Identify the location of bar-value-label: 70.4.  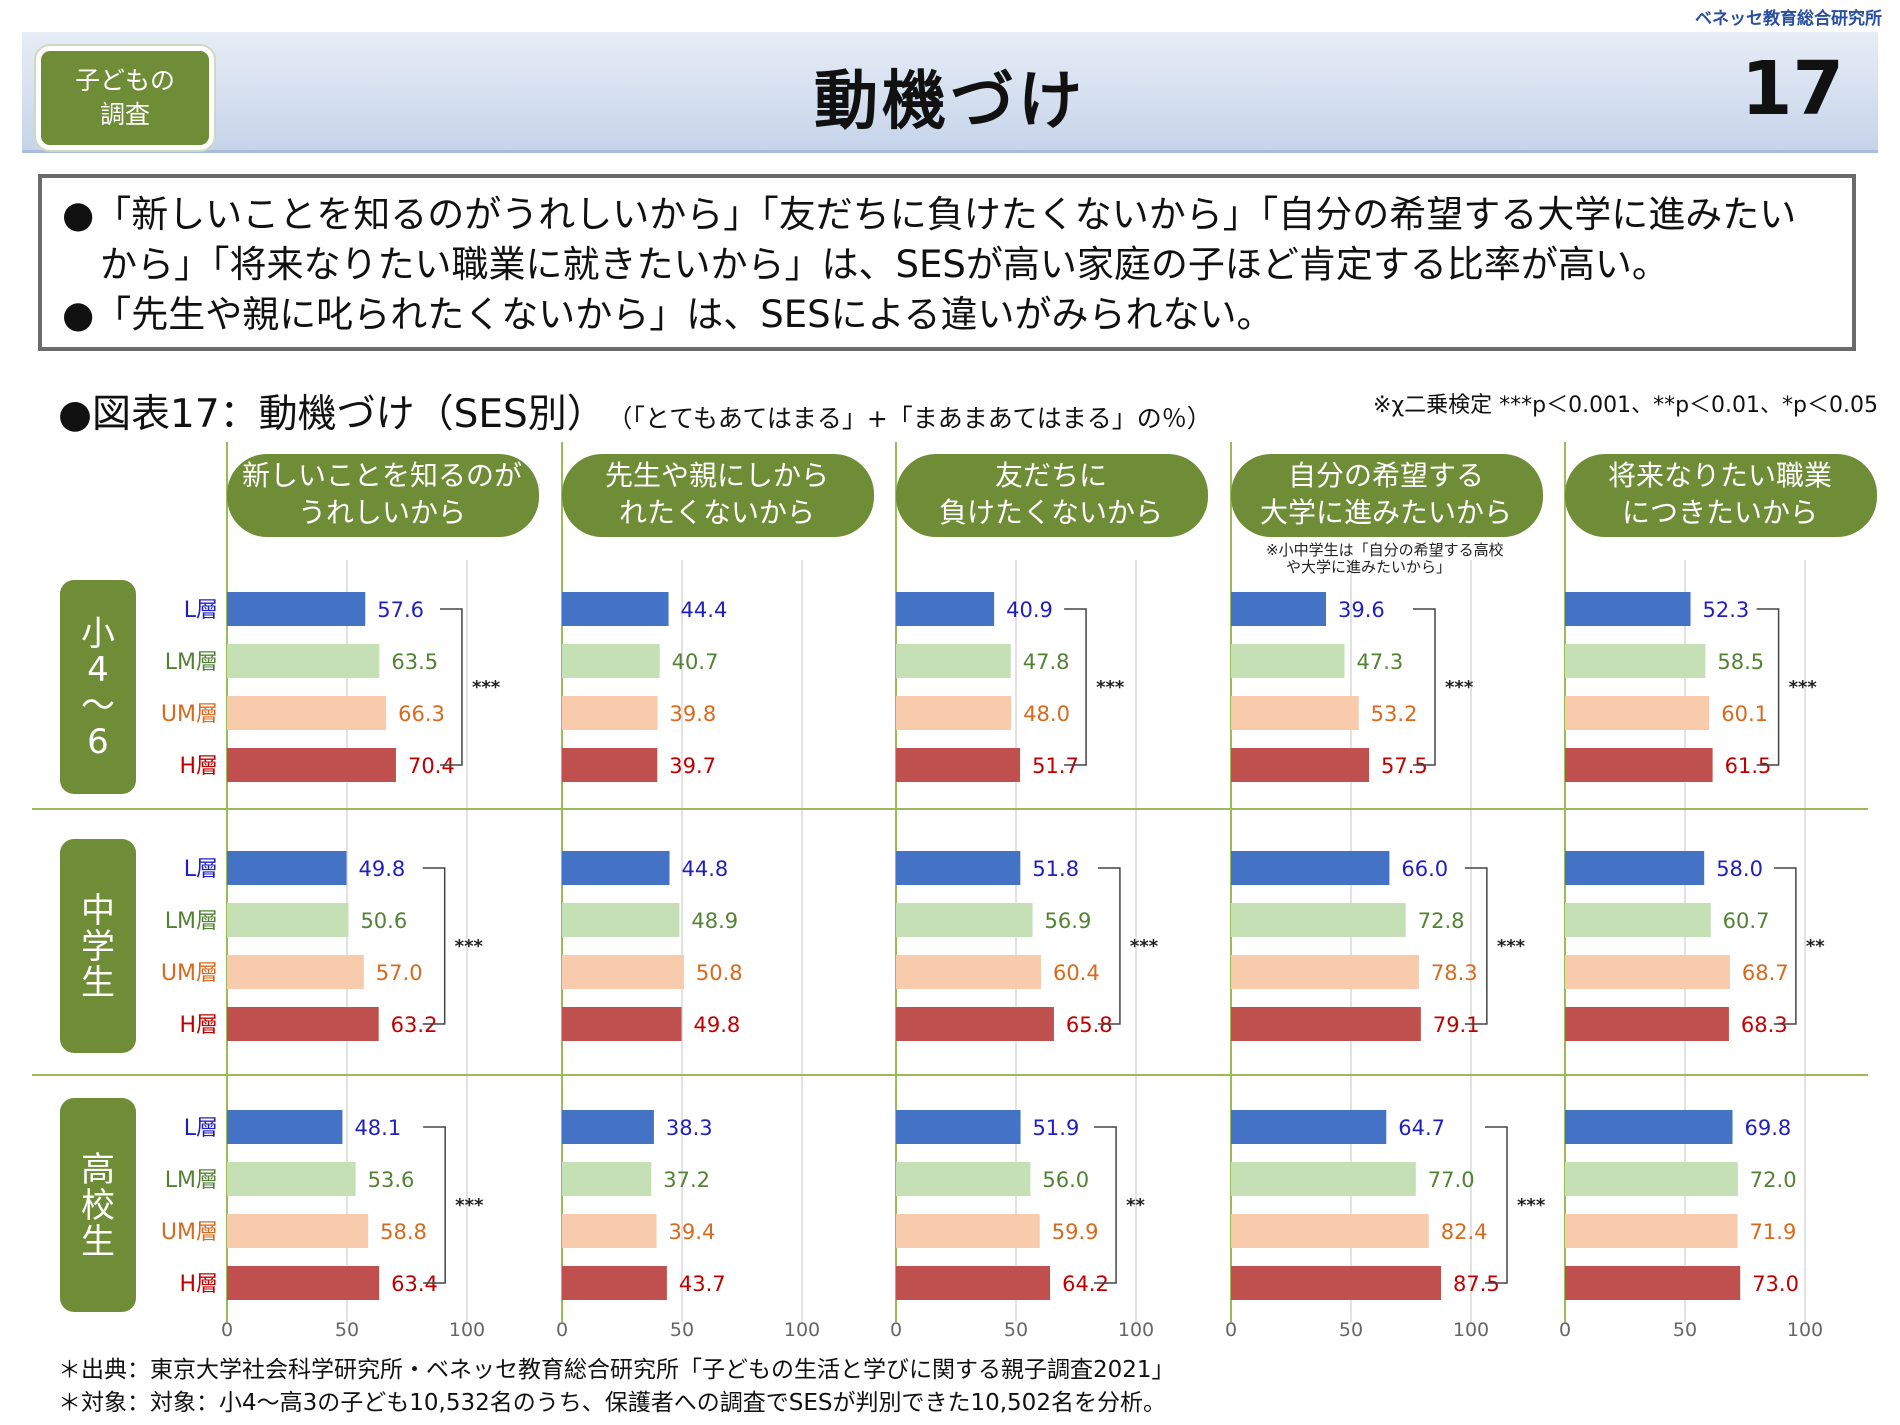
(431, 766).